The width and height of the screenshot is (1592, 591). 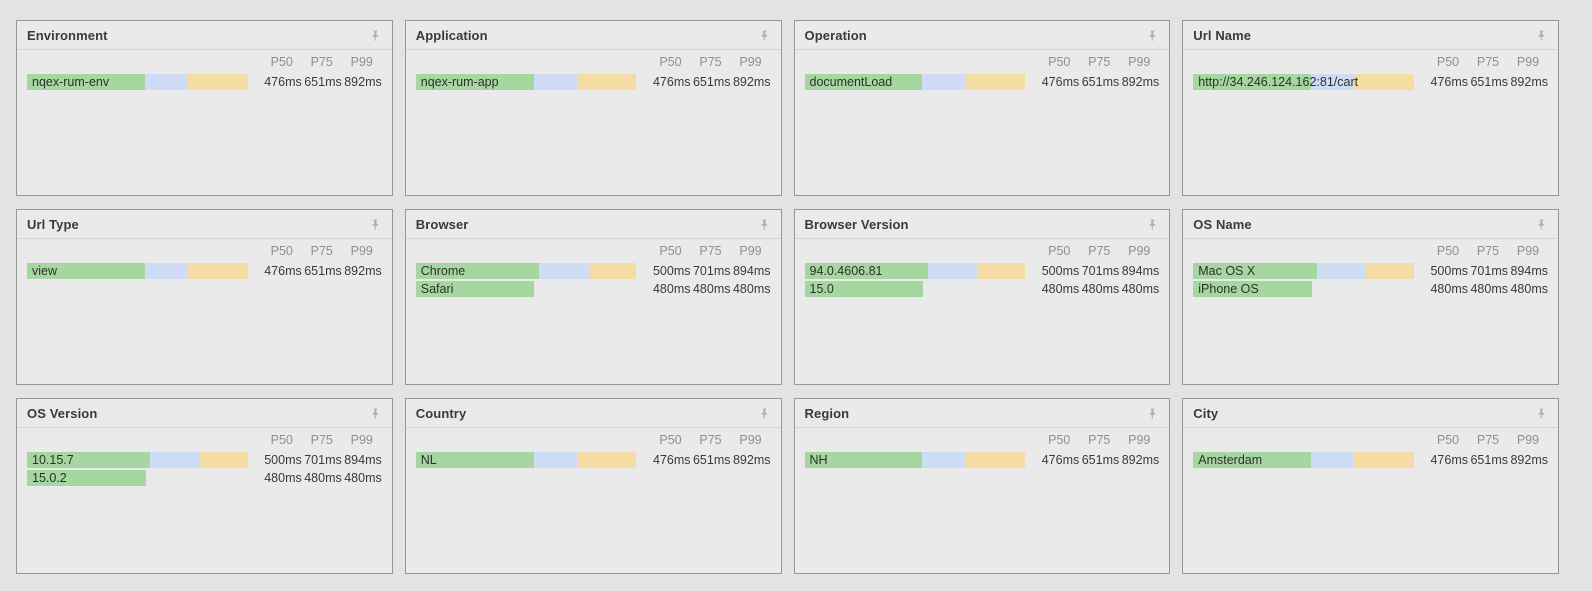 I want to click on bar-area: Safari, so click(x=526, y=289).